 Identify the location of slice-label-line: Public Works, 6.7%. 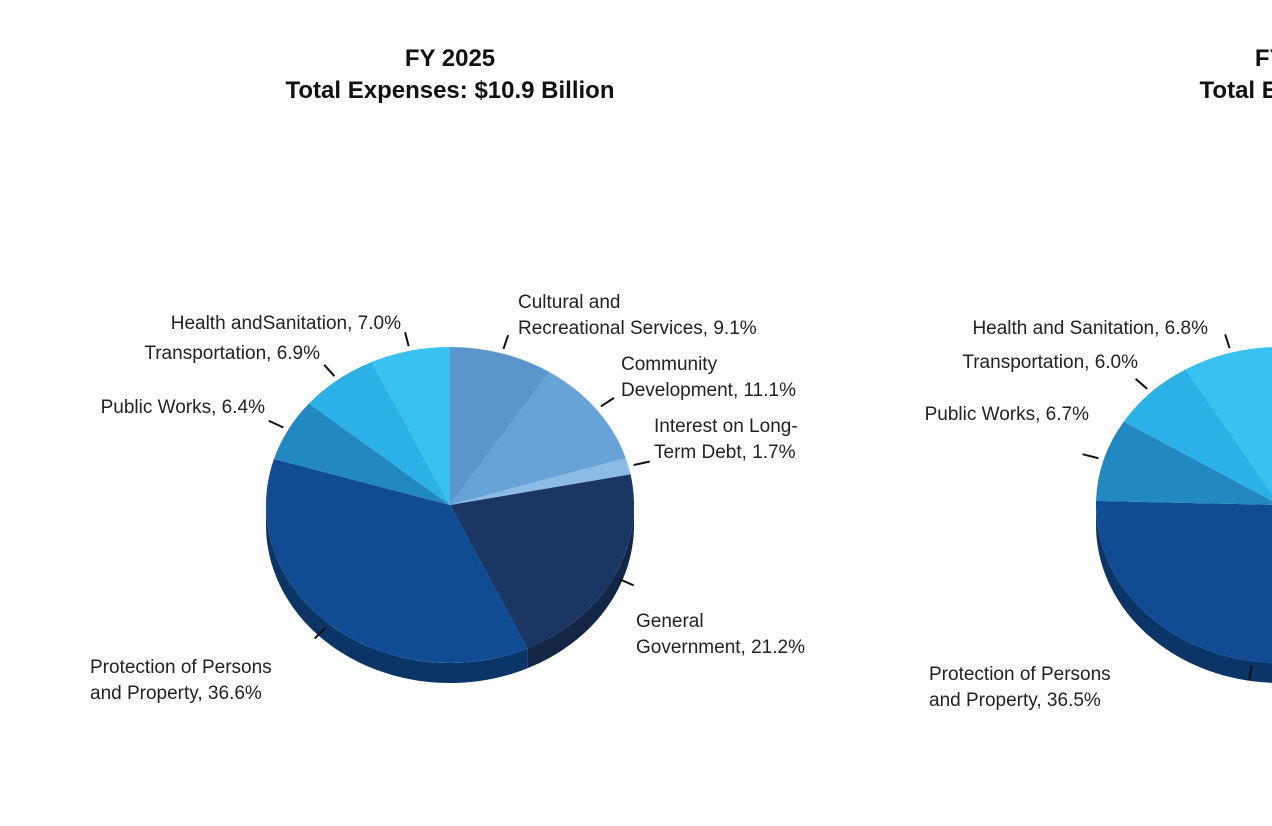
(1007, 414).